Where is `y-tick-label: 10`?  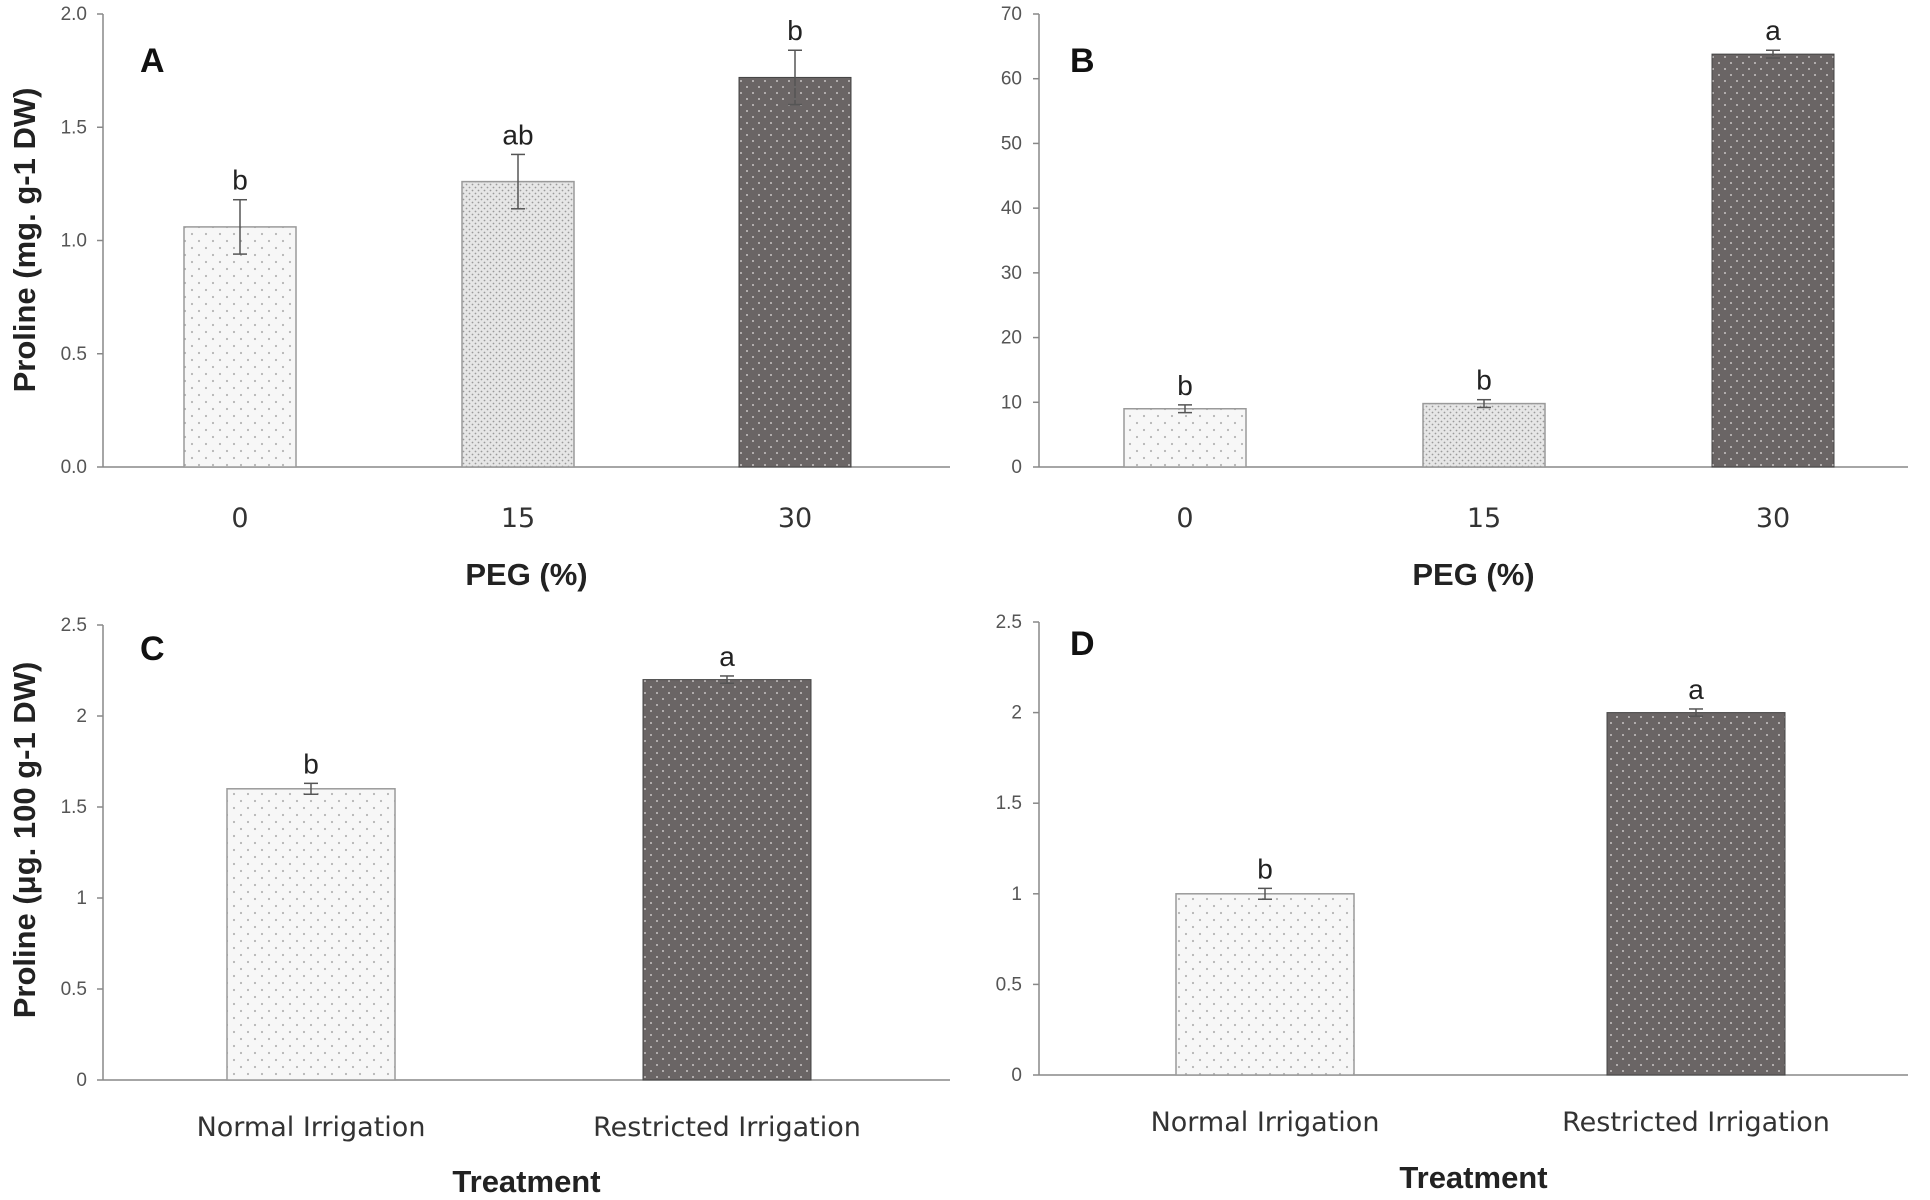 y-tick-label: 10 is located at coordinates (1011, 402).